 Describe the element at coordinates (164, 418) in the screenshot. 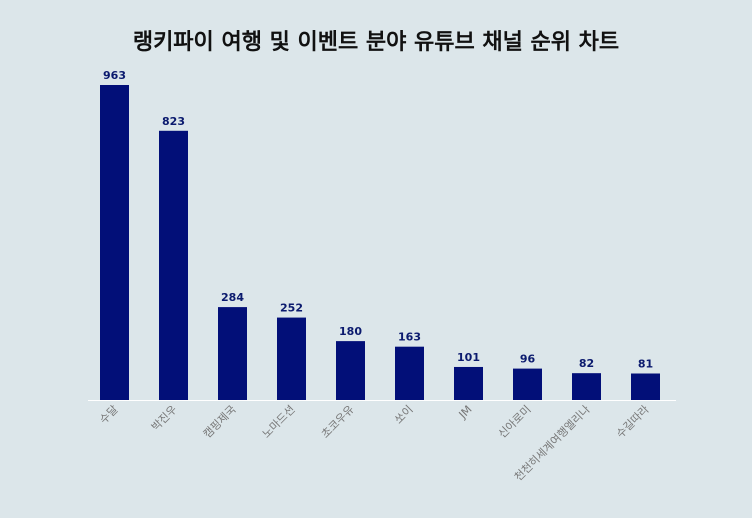

I see `x-tick-label-1: 박진우` at that location.